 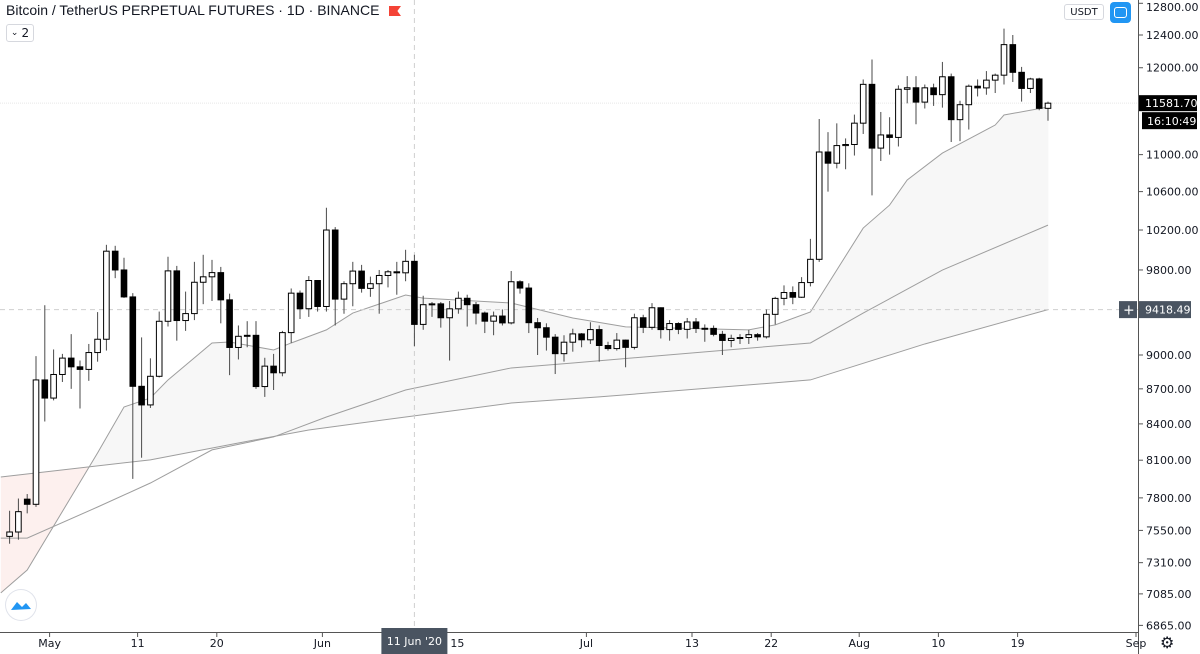 What do you see at coordinates (1169, 594) in the screenshot?
I see `price-tick-label: 7085.00` at bounding box center [1169, 594].